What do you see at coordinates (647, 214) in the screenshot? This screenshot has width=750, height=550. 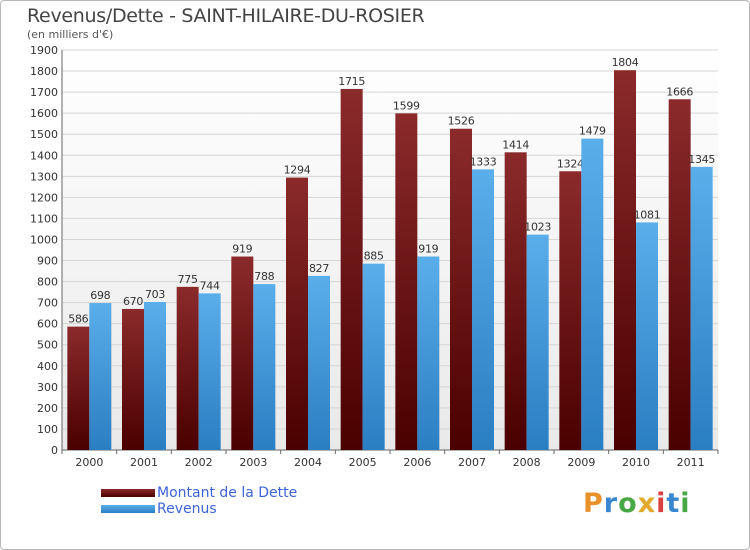 I see `data-label-revenus: 1081` at bounding box center [647, 214].